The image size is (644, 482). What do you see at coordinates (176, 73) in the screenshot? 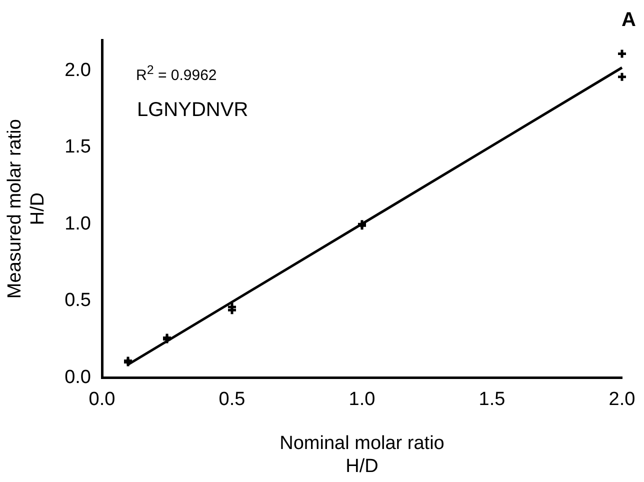
I see `annotation: R$^{2}$ = 0.9962` at bounding box center [176, 73].